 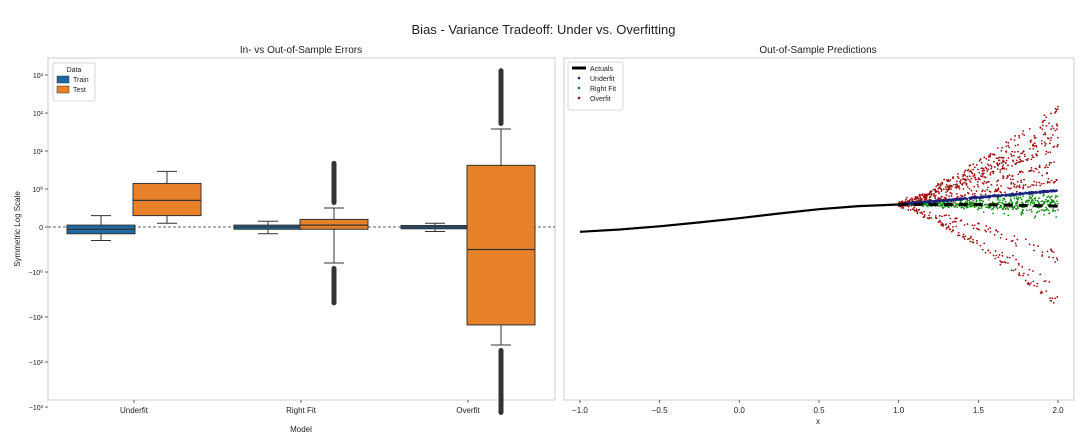 I want to click on errors-ytick-label: 10¹, so click(x=38, y=152).